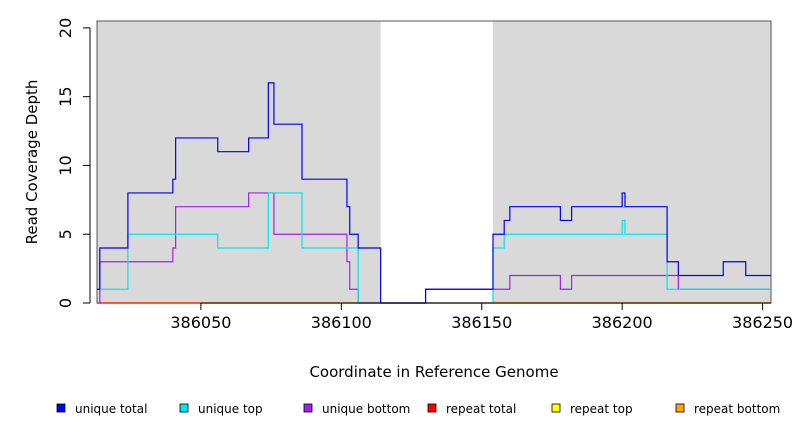  I want to click on legend-label-repeat-top: repeat top, so click(601, 409).